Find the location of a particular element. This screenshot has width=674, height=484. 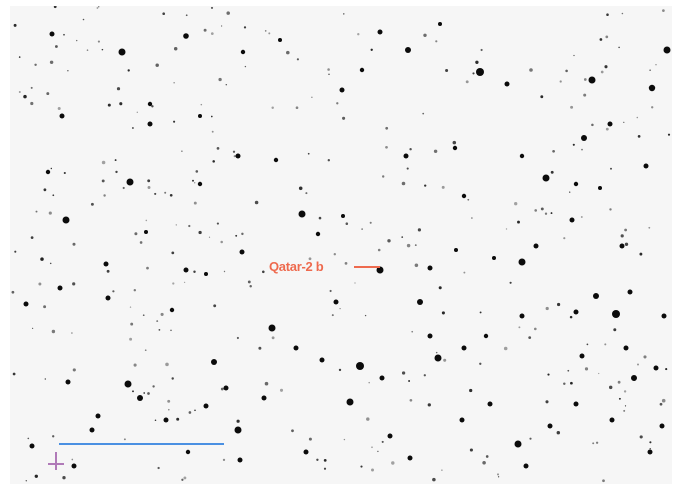

compass-cross-icon is located at coordinates (56, 461).